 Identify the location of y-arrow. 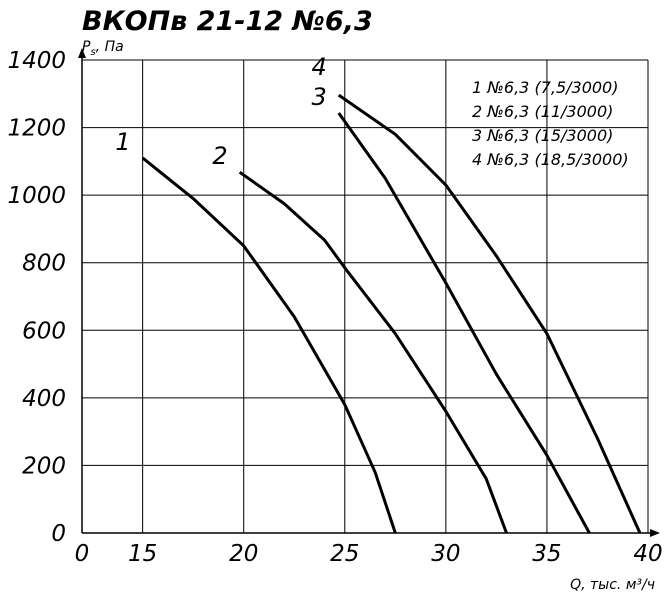
(82, 53).